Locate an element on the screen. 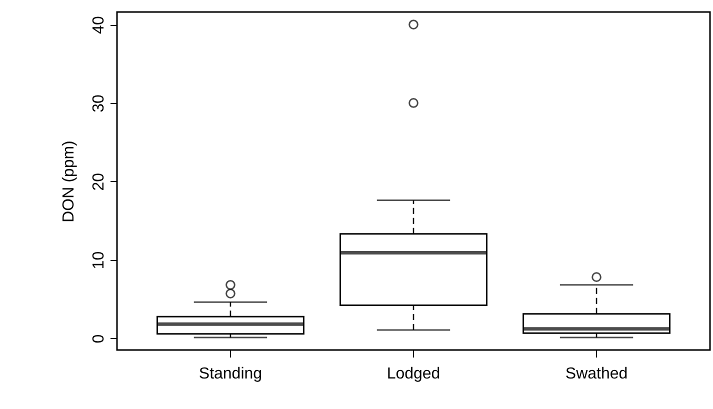 This screenshot has width=713, height=409. y-tick-label: 10 is located at coordinates (99, 260).